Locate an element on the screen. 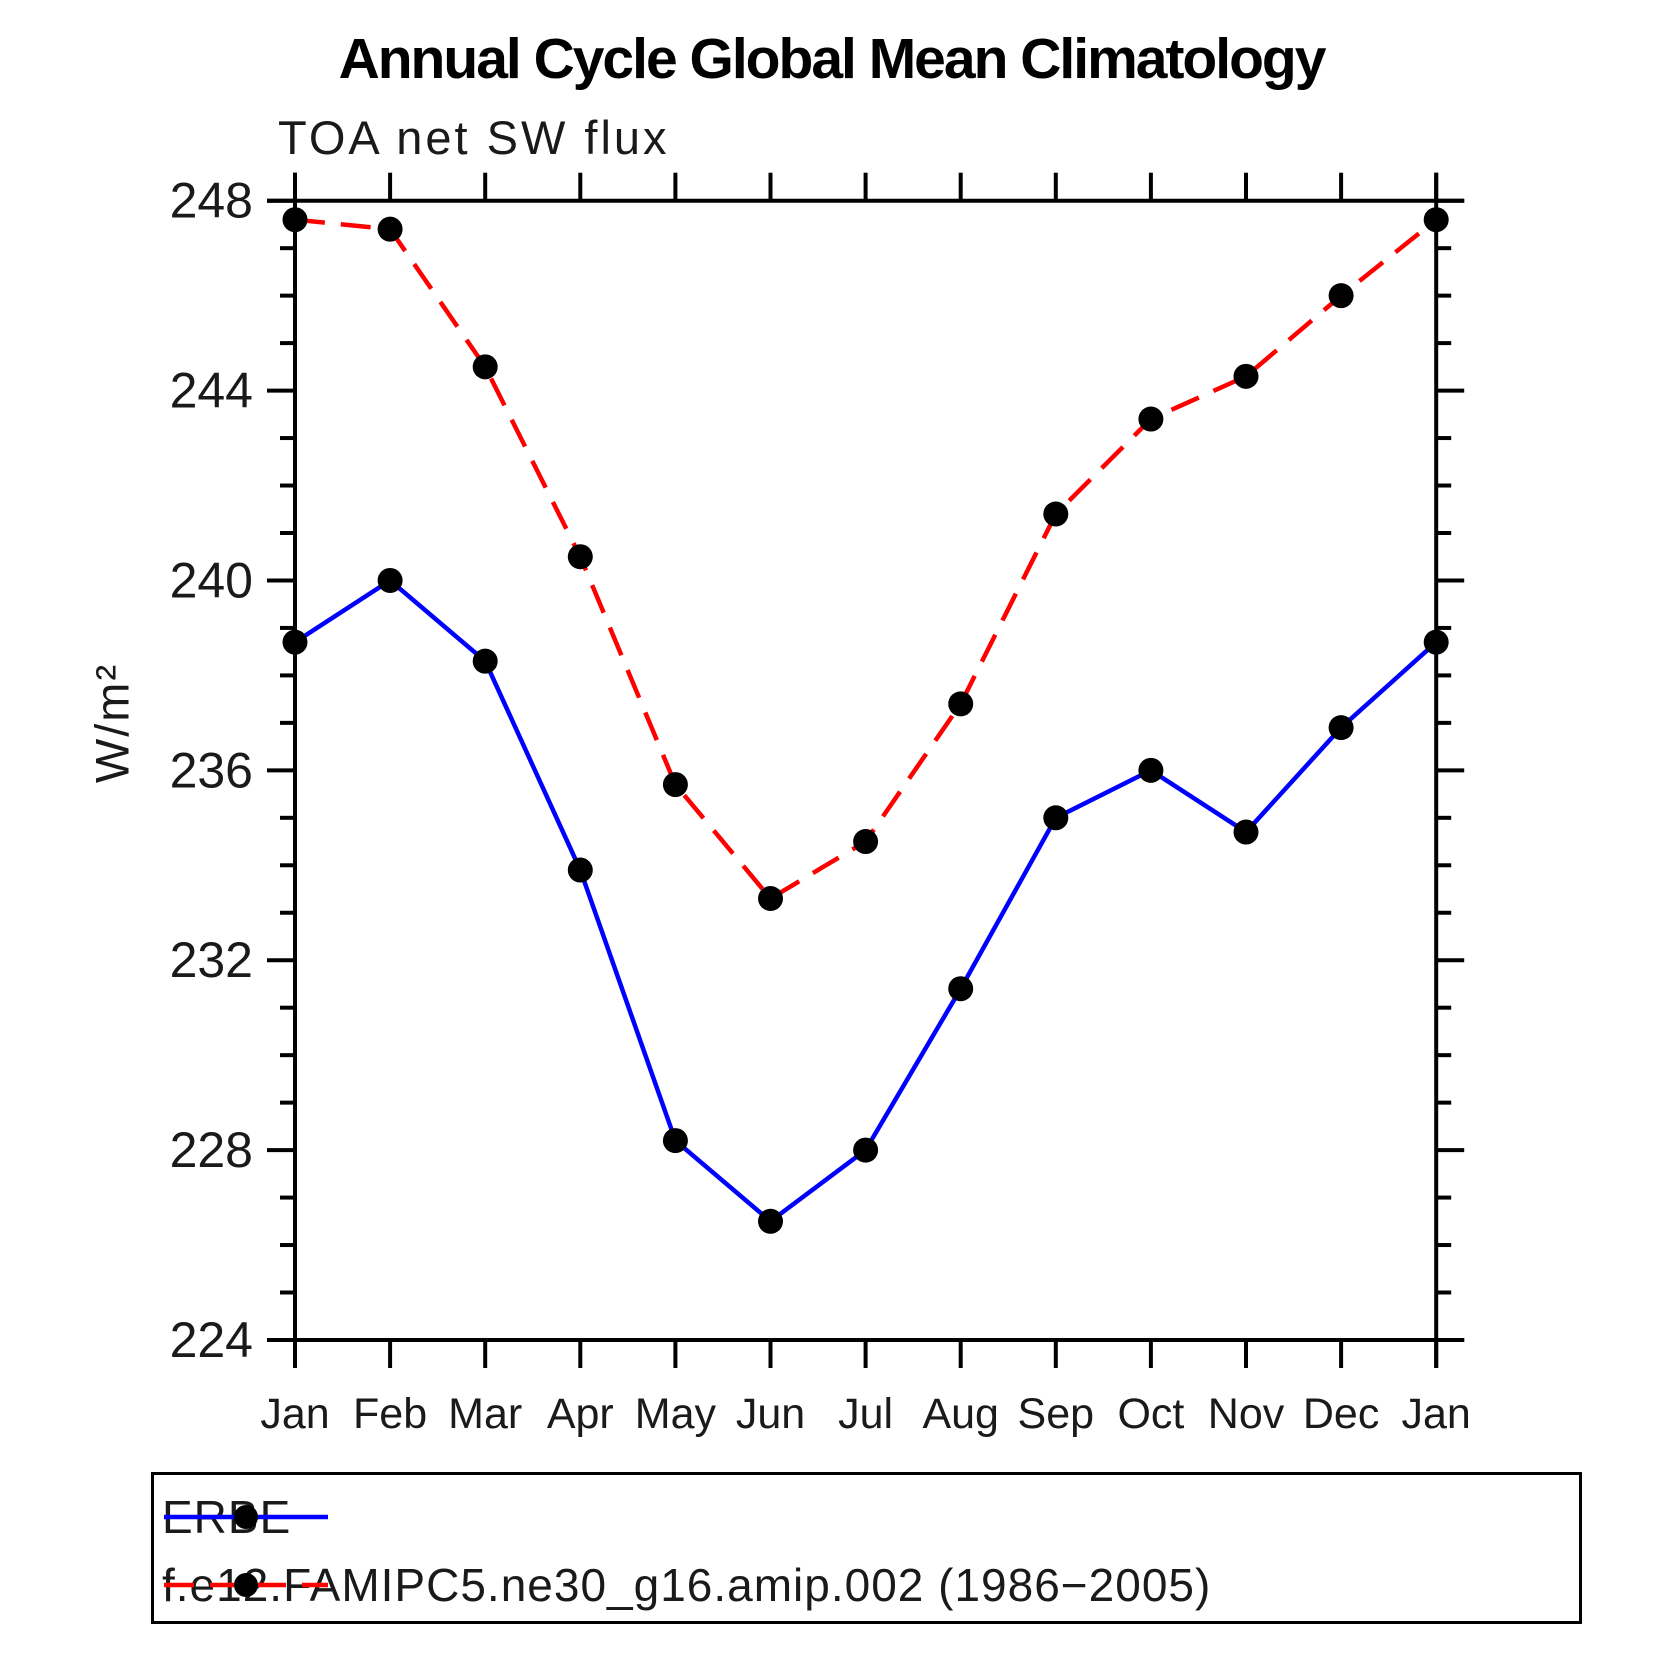 This screenshot has height=1663, width=1663. x-tick-label: Jul is located at coordinates (865, 1414).